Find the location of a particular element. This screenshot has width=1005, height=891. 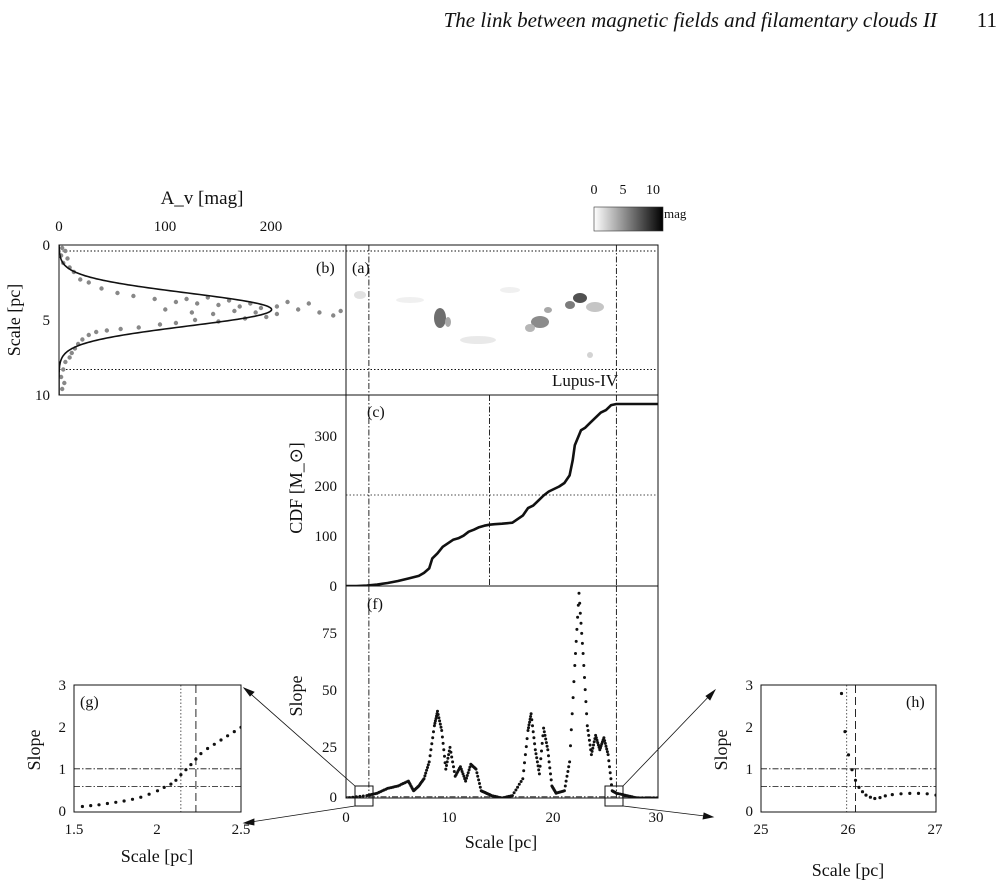

panel-f-y-tick: 0 is located at coordinates (334, 798).